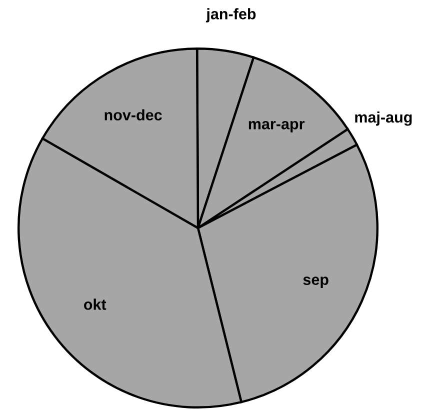 Image resolution: width=446 pixels, height=410 pixels. What do you see at coordinates (383, 118) in the screenshot?
I see `slice-label: maj-aug` at bounding box center [383, 118].